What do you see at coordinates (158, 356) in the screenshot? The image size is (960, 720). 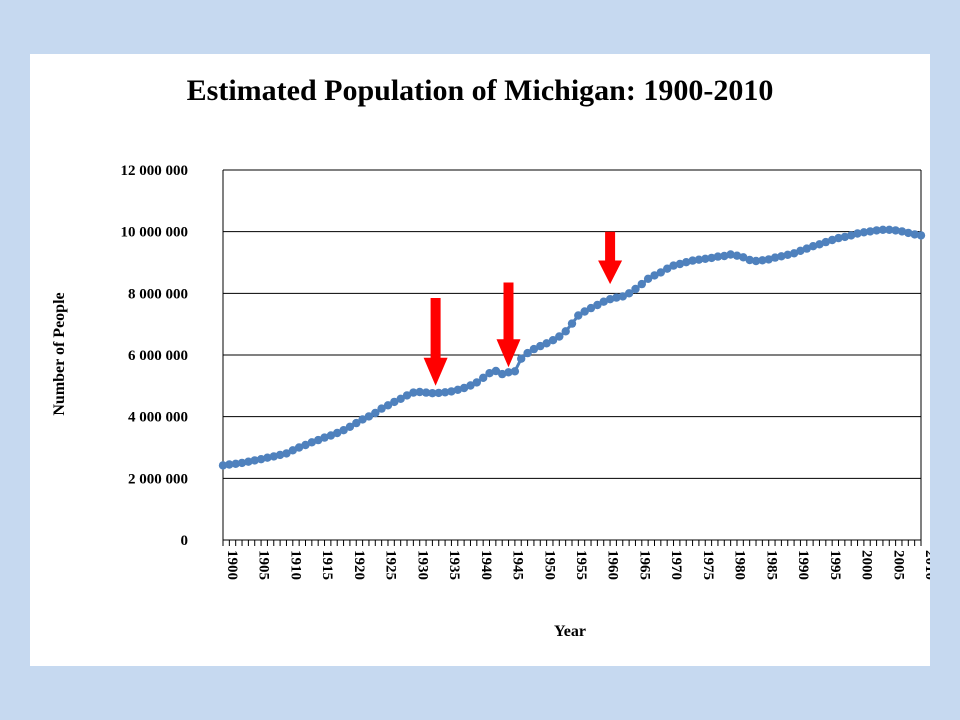 I see `y-tick-label: 6 000 000` at bounding box center [158, 356].